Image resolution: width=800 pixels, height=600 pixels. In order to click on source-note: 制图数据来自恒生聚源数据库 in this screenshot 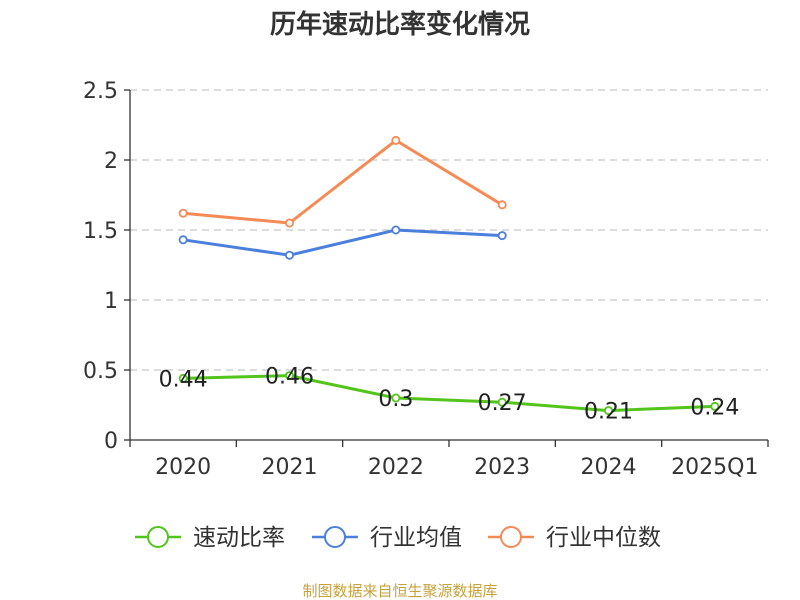, I will do `click(399, 591)`.